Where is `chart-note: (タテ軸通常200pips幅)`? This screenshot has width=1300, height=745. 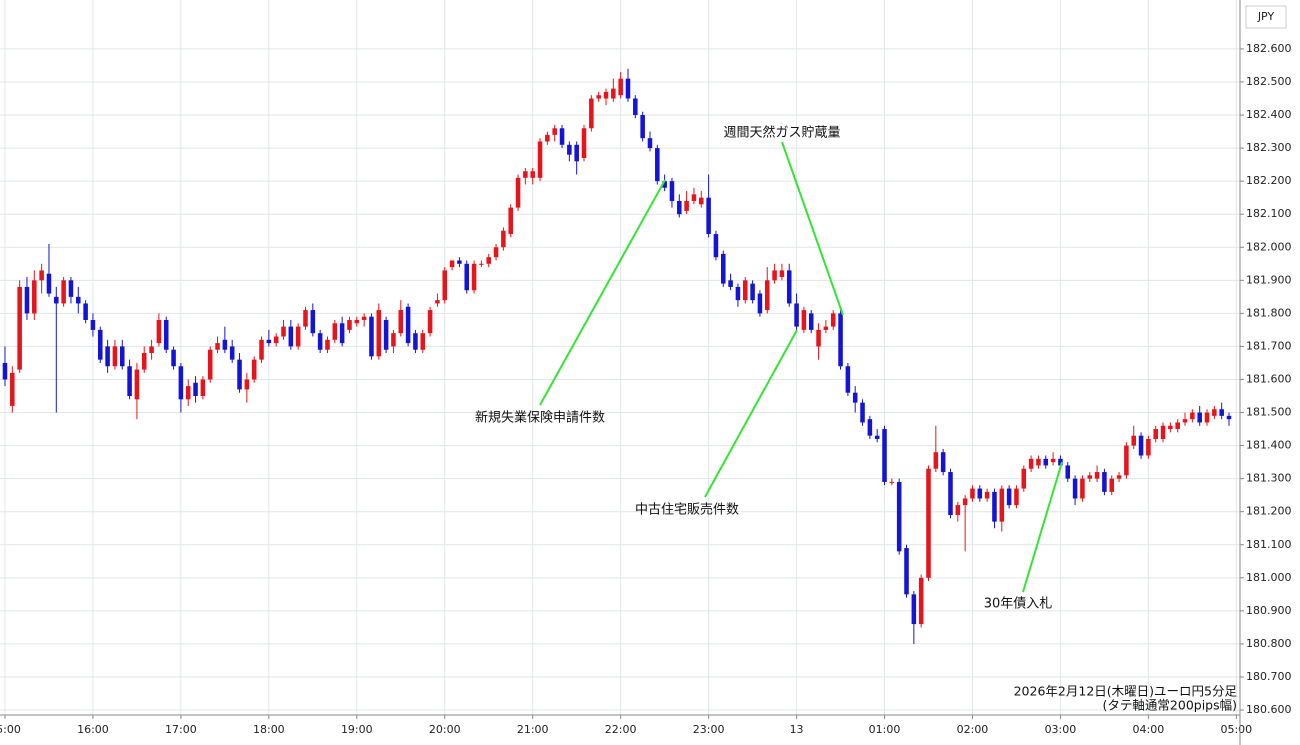 chart-note: (タテ軸通常200pips幅) is located at coordinates (1170, 705).